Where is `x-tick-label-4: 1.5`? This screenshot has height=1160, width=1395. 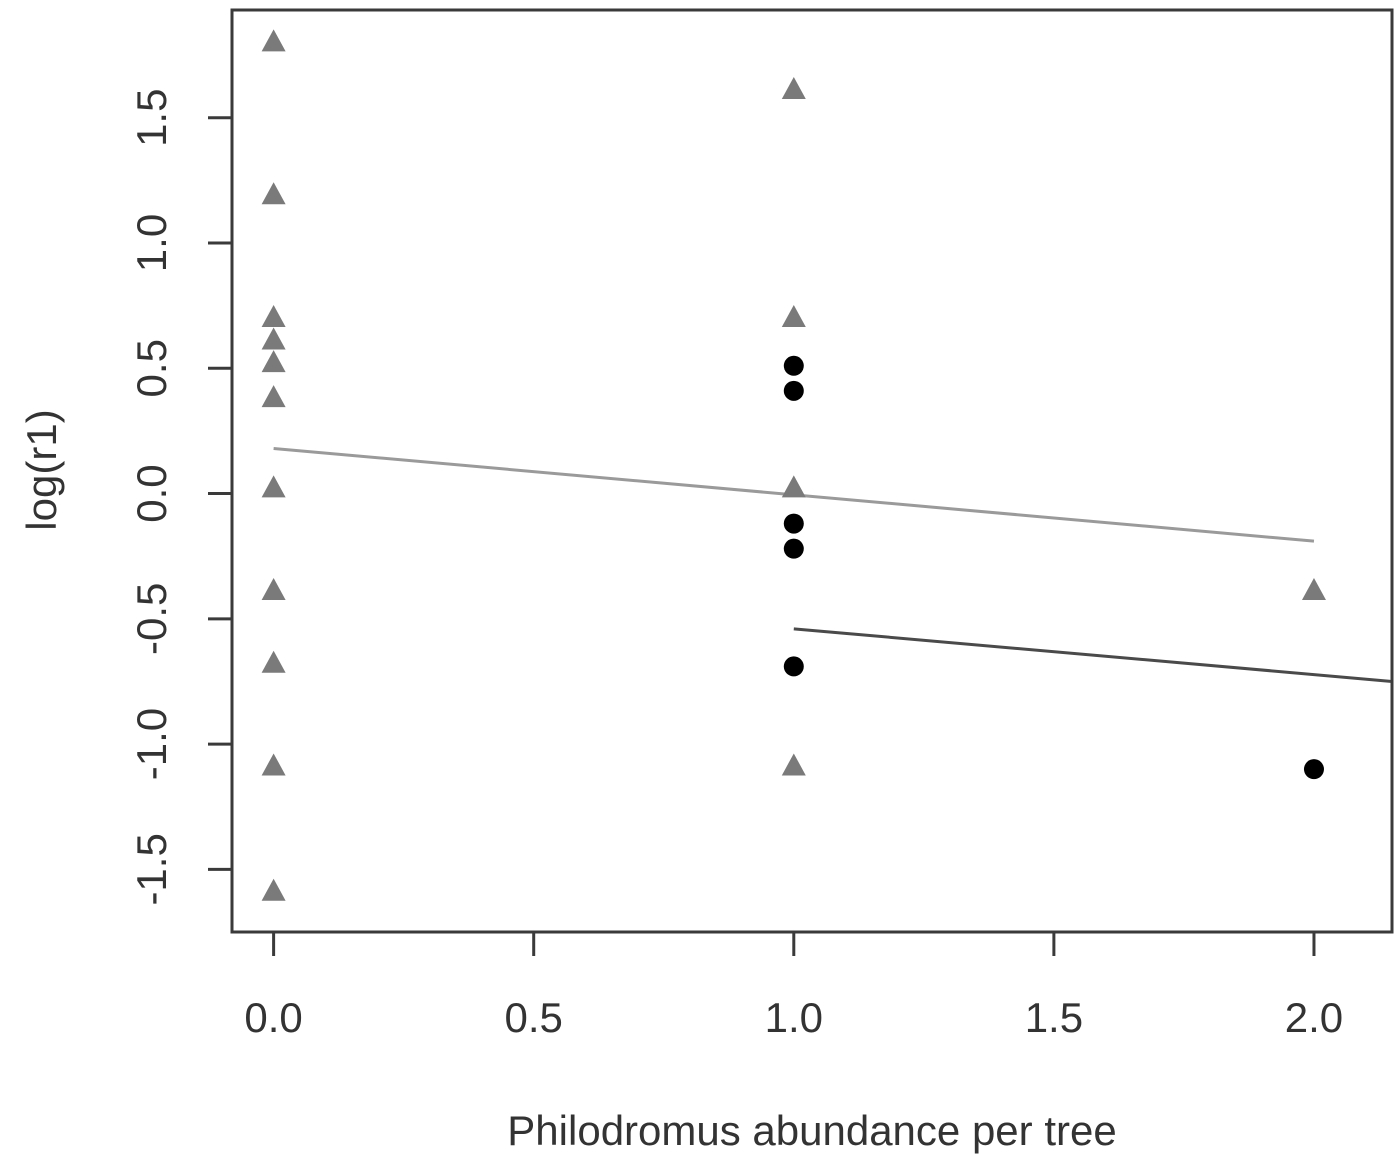
x-tick-label-4: 1.5 is located at coordinates (1054, 1017).